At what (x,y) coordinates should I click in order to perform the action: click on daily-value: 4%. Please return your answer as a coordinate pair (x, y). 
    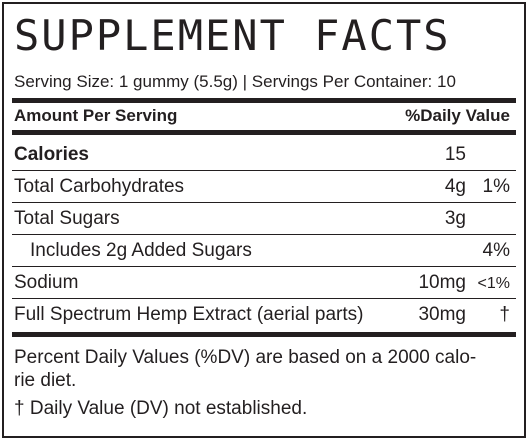
    Looking at the image, I should click on (496, 250).